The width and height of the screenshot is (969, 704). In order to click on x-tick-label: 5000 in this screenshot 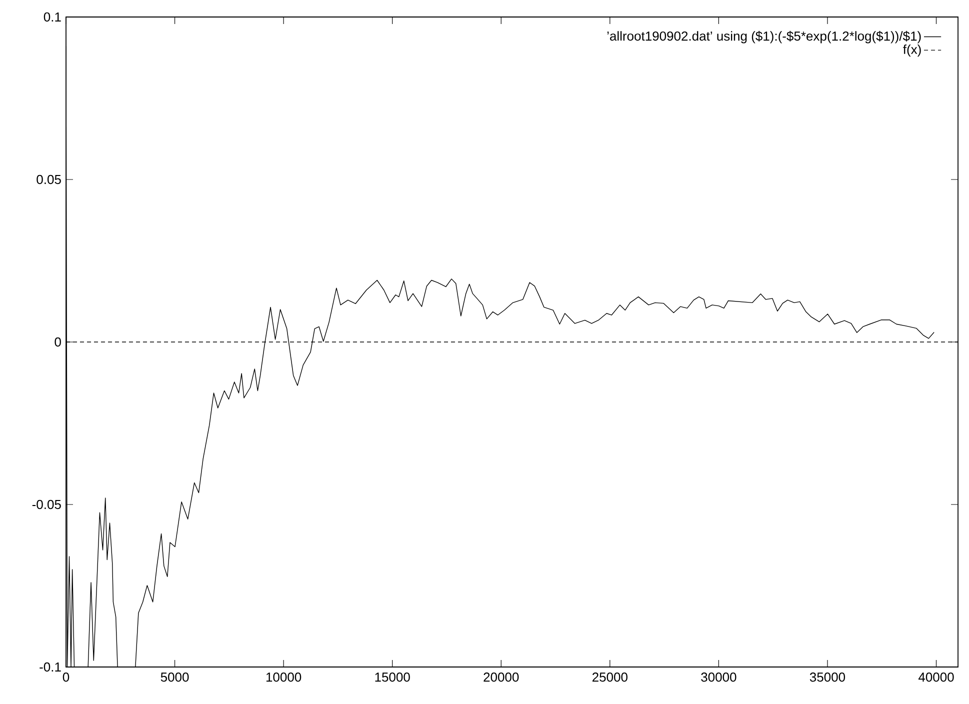, I will do `click(174, 677)`.